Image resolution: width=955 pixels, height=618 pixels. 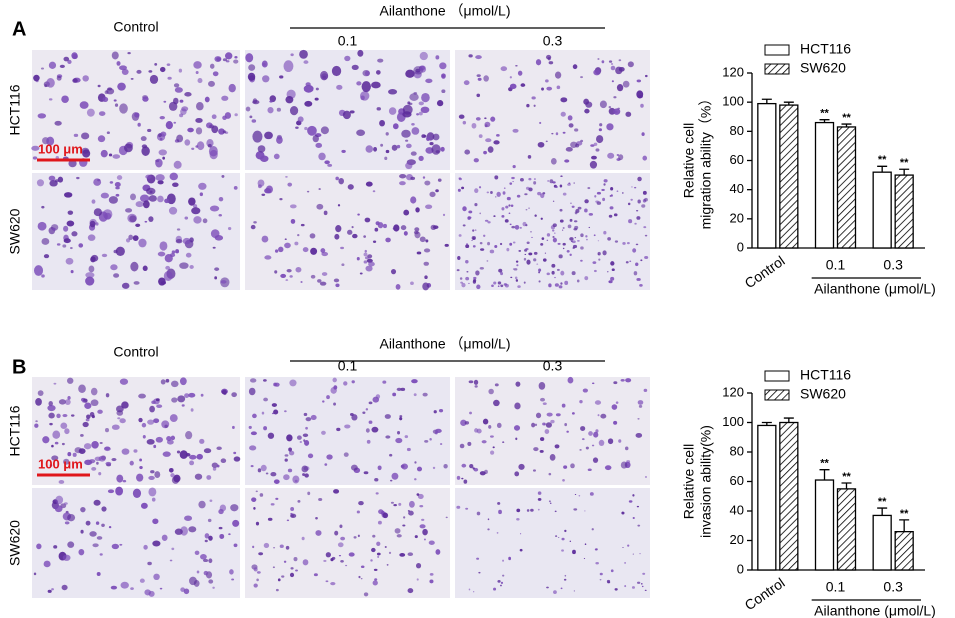 What do you see at coordinates (60, 463) in the screenshot?
I see `scale-bar-label: 100 μm` at bounding box center [60, 463].